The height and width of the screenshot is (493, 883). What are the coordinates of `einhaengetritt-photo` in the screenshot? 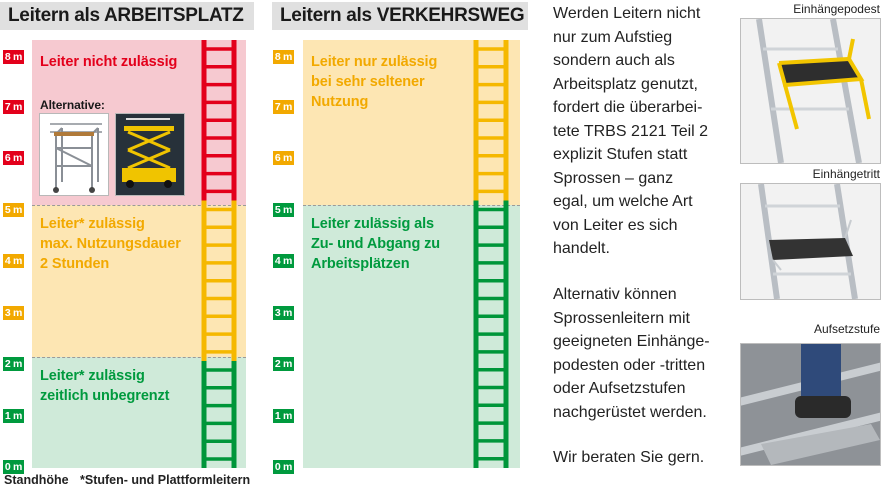 It's located at (810, 241).